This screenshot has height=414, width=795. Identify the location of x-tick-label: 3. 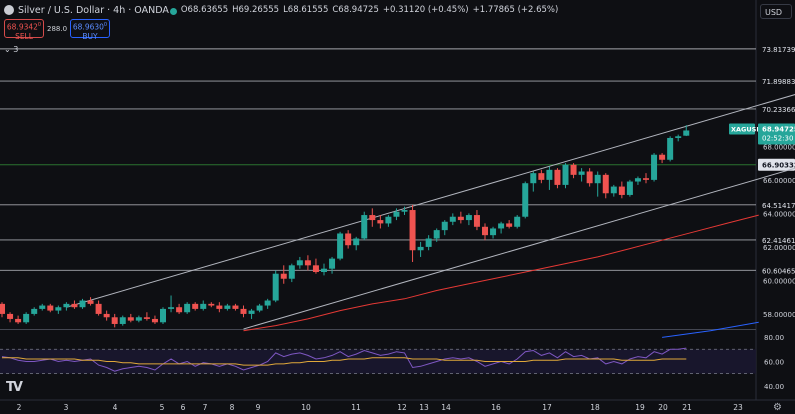
(66, 407).